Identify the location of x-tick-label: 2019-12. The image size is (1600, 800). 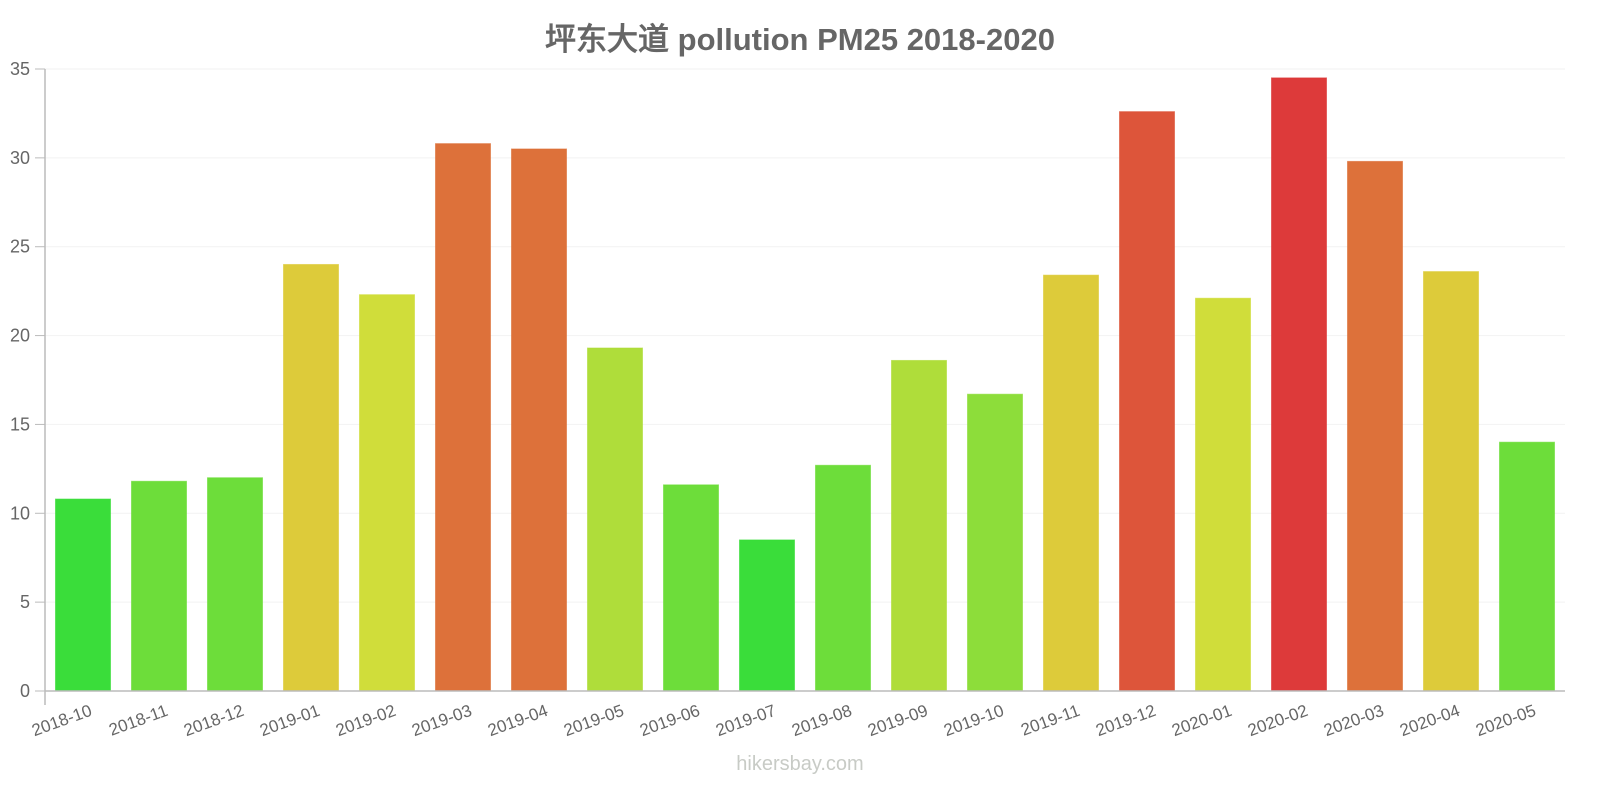
(1125, 720).